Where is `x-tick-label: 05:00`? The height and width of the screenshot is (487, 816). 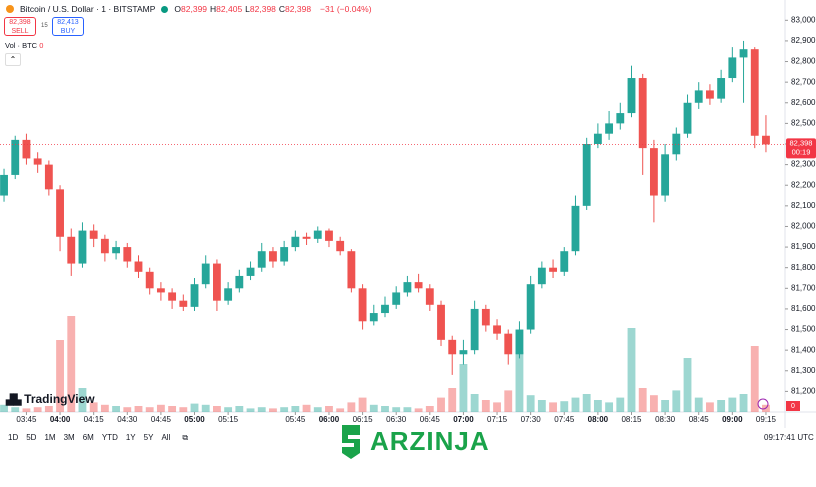
x-tick-label: 05:00 is located at coordinates (194, 419).